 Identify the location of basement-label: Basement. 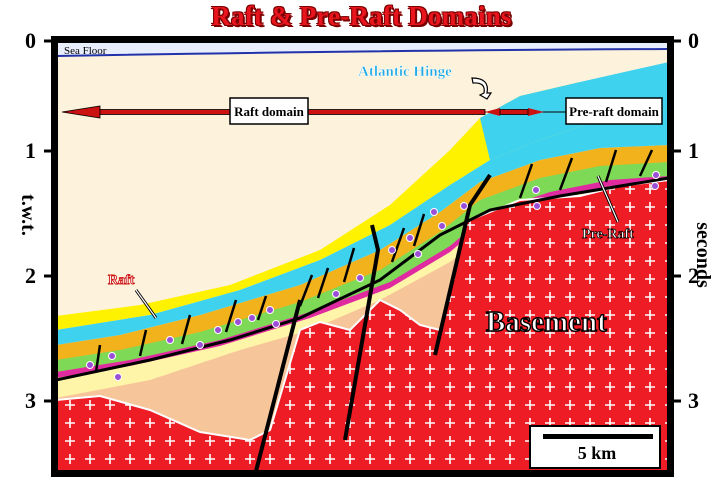
(546, 322).